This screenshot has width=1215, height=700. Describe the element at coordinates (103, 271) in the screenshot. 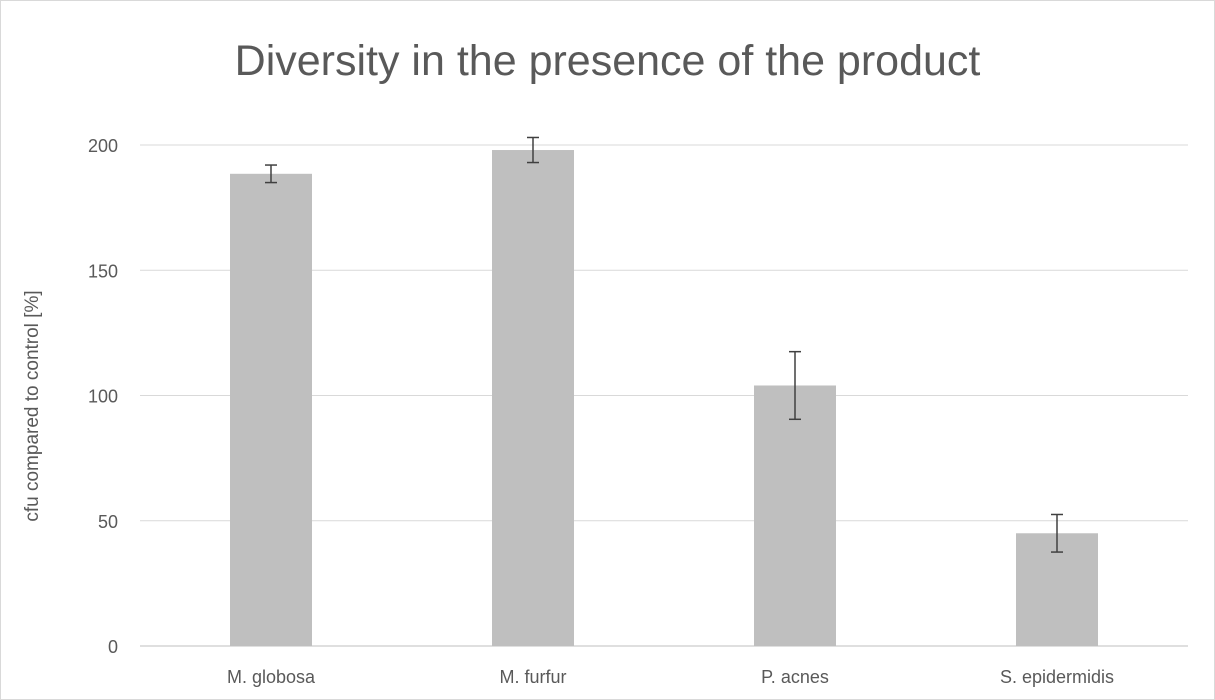

I see `y-tick-label: 150` at that location.